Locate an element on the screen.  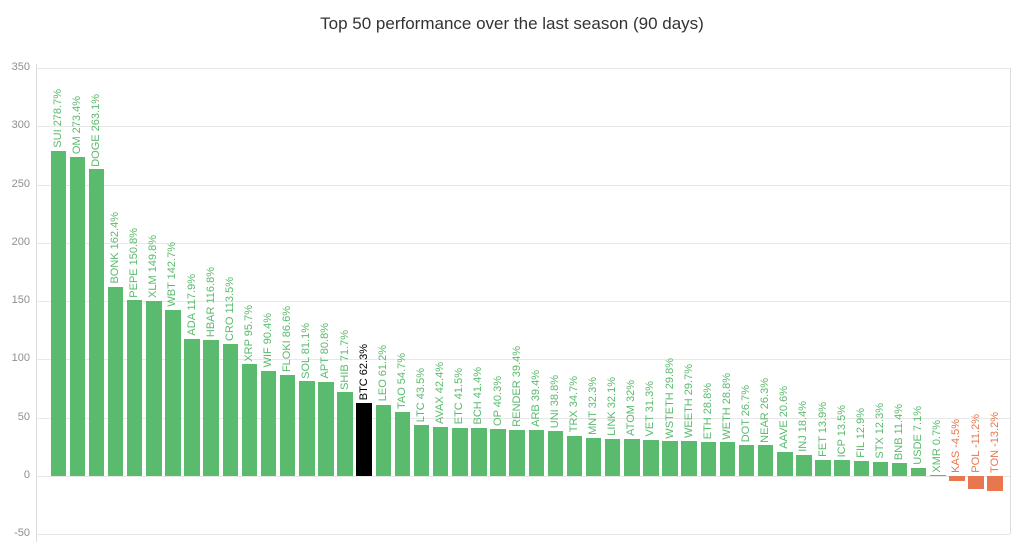
bar-label-trx: TRX 34.7% is located at coordinates (573, 404).